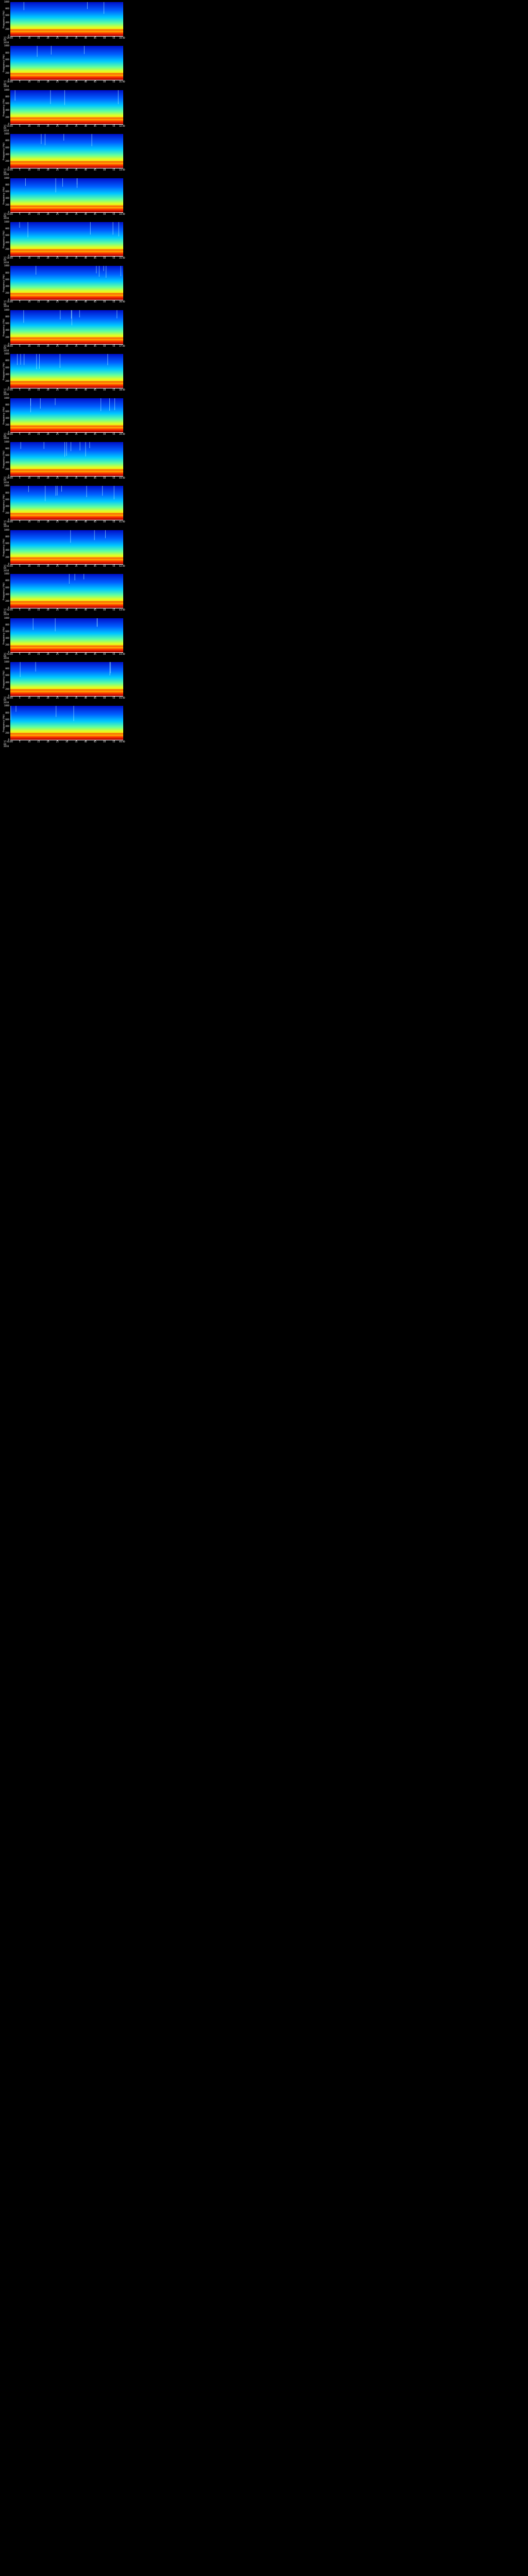  I want to click on end-time-label: 41:00, so click(122, 521).